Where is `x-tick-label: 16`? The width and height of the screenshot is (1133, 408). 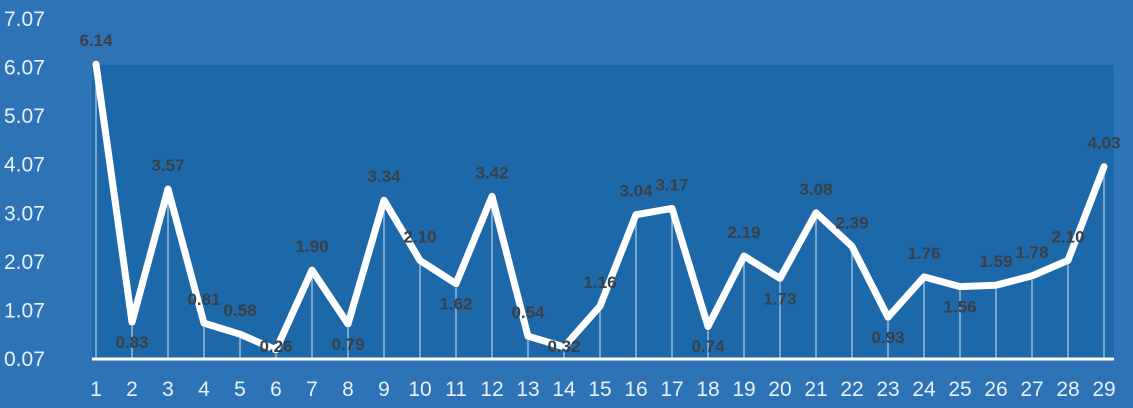 x-tick-label: 16 is located at coordinates (635, 389).